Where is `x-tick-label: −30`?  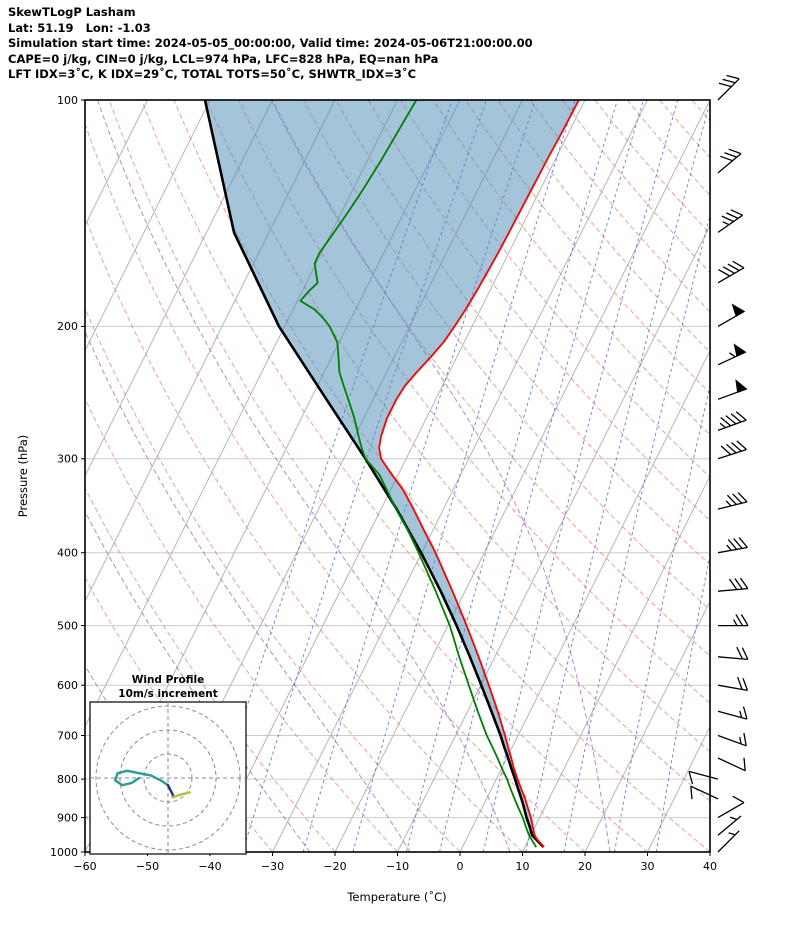 x-tick-label: −30 is located at coordinates (272, 866).